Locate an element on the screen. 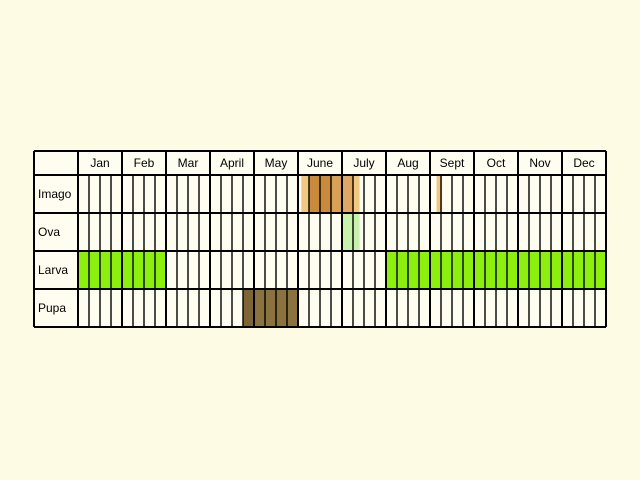  row-label-larva: Larva is located at coordinates (53, 270).